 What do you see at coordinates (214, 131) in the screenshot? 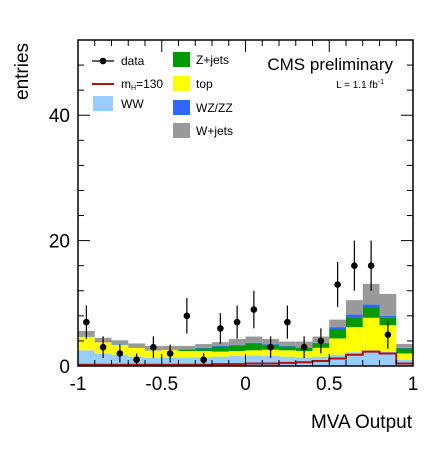
I see `legend-label-wjets: W+jets` at bounding box center [214, 131].